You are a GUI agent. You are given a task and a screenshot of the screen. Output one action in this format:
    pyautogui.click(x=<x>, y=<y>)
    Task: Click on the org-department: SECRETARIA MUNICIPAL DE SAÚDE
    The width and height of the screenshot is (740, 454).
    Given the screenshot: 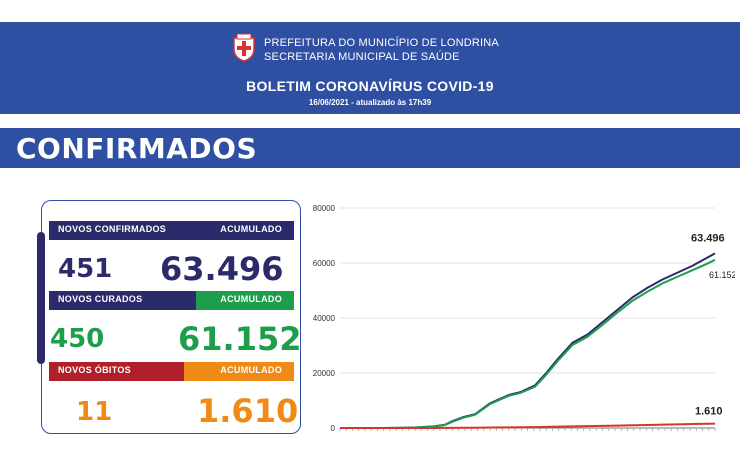 What is the action you would take?
    pyautogui.click(x=362, y=57)
    